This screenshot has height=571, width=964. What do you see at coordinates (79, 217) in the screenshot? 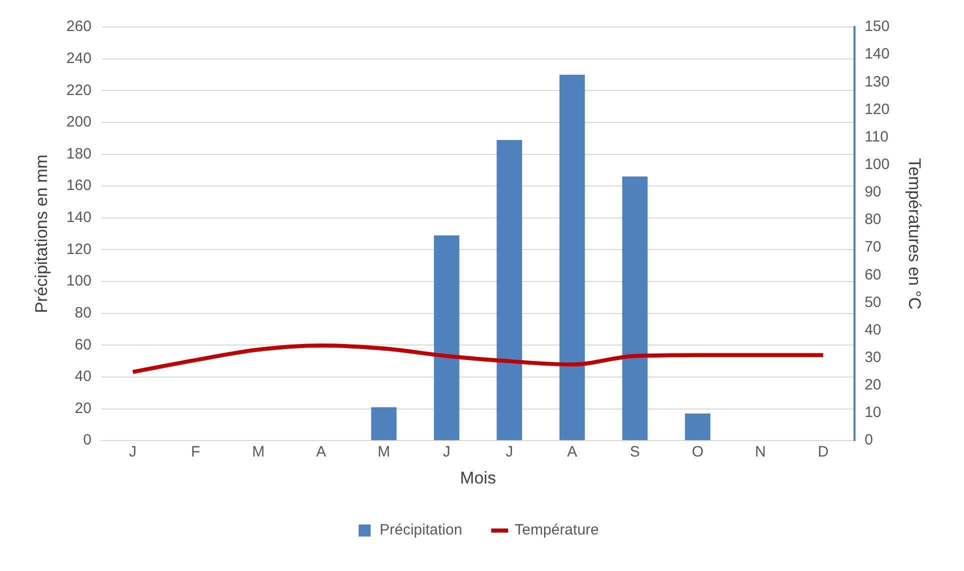
I see `y-tick-label: 140` at bounding box center [79, 217].